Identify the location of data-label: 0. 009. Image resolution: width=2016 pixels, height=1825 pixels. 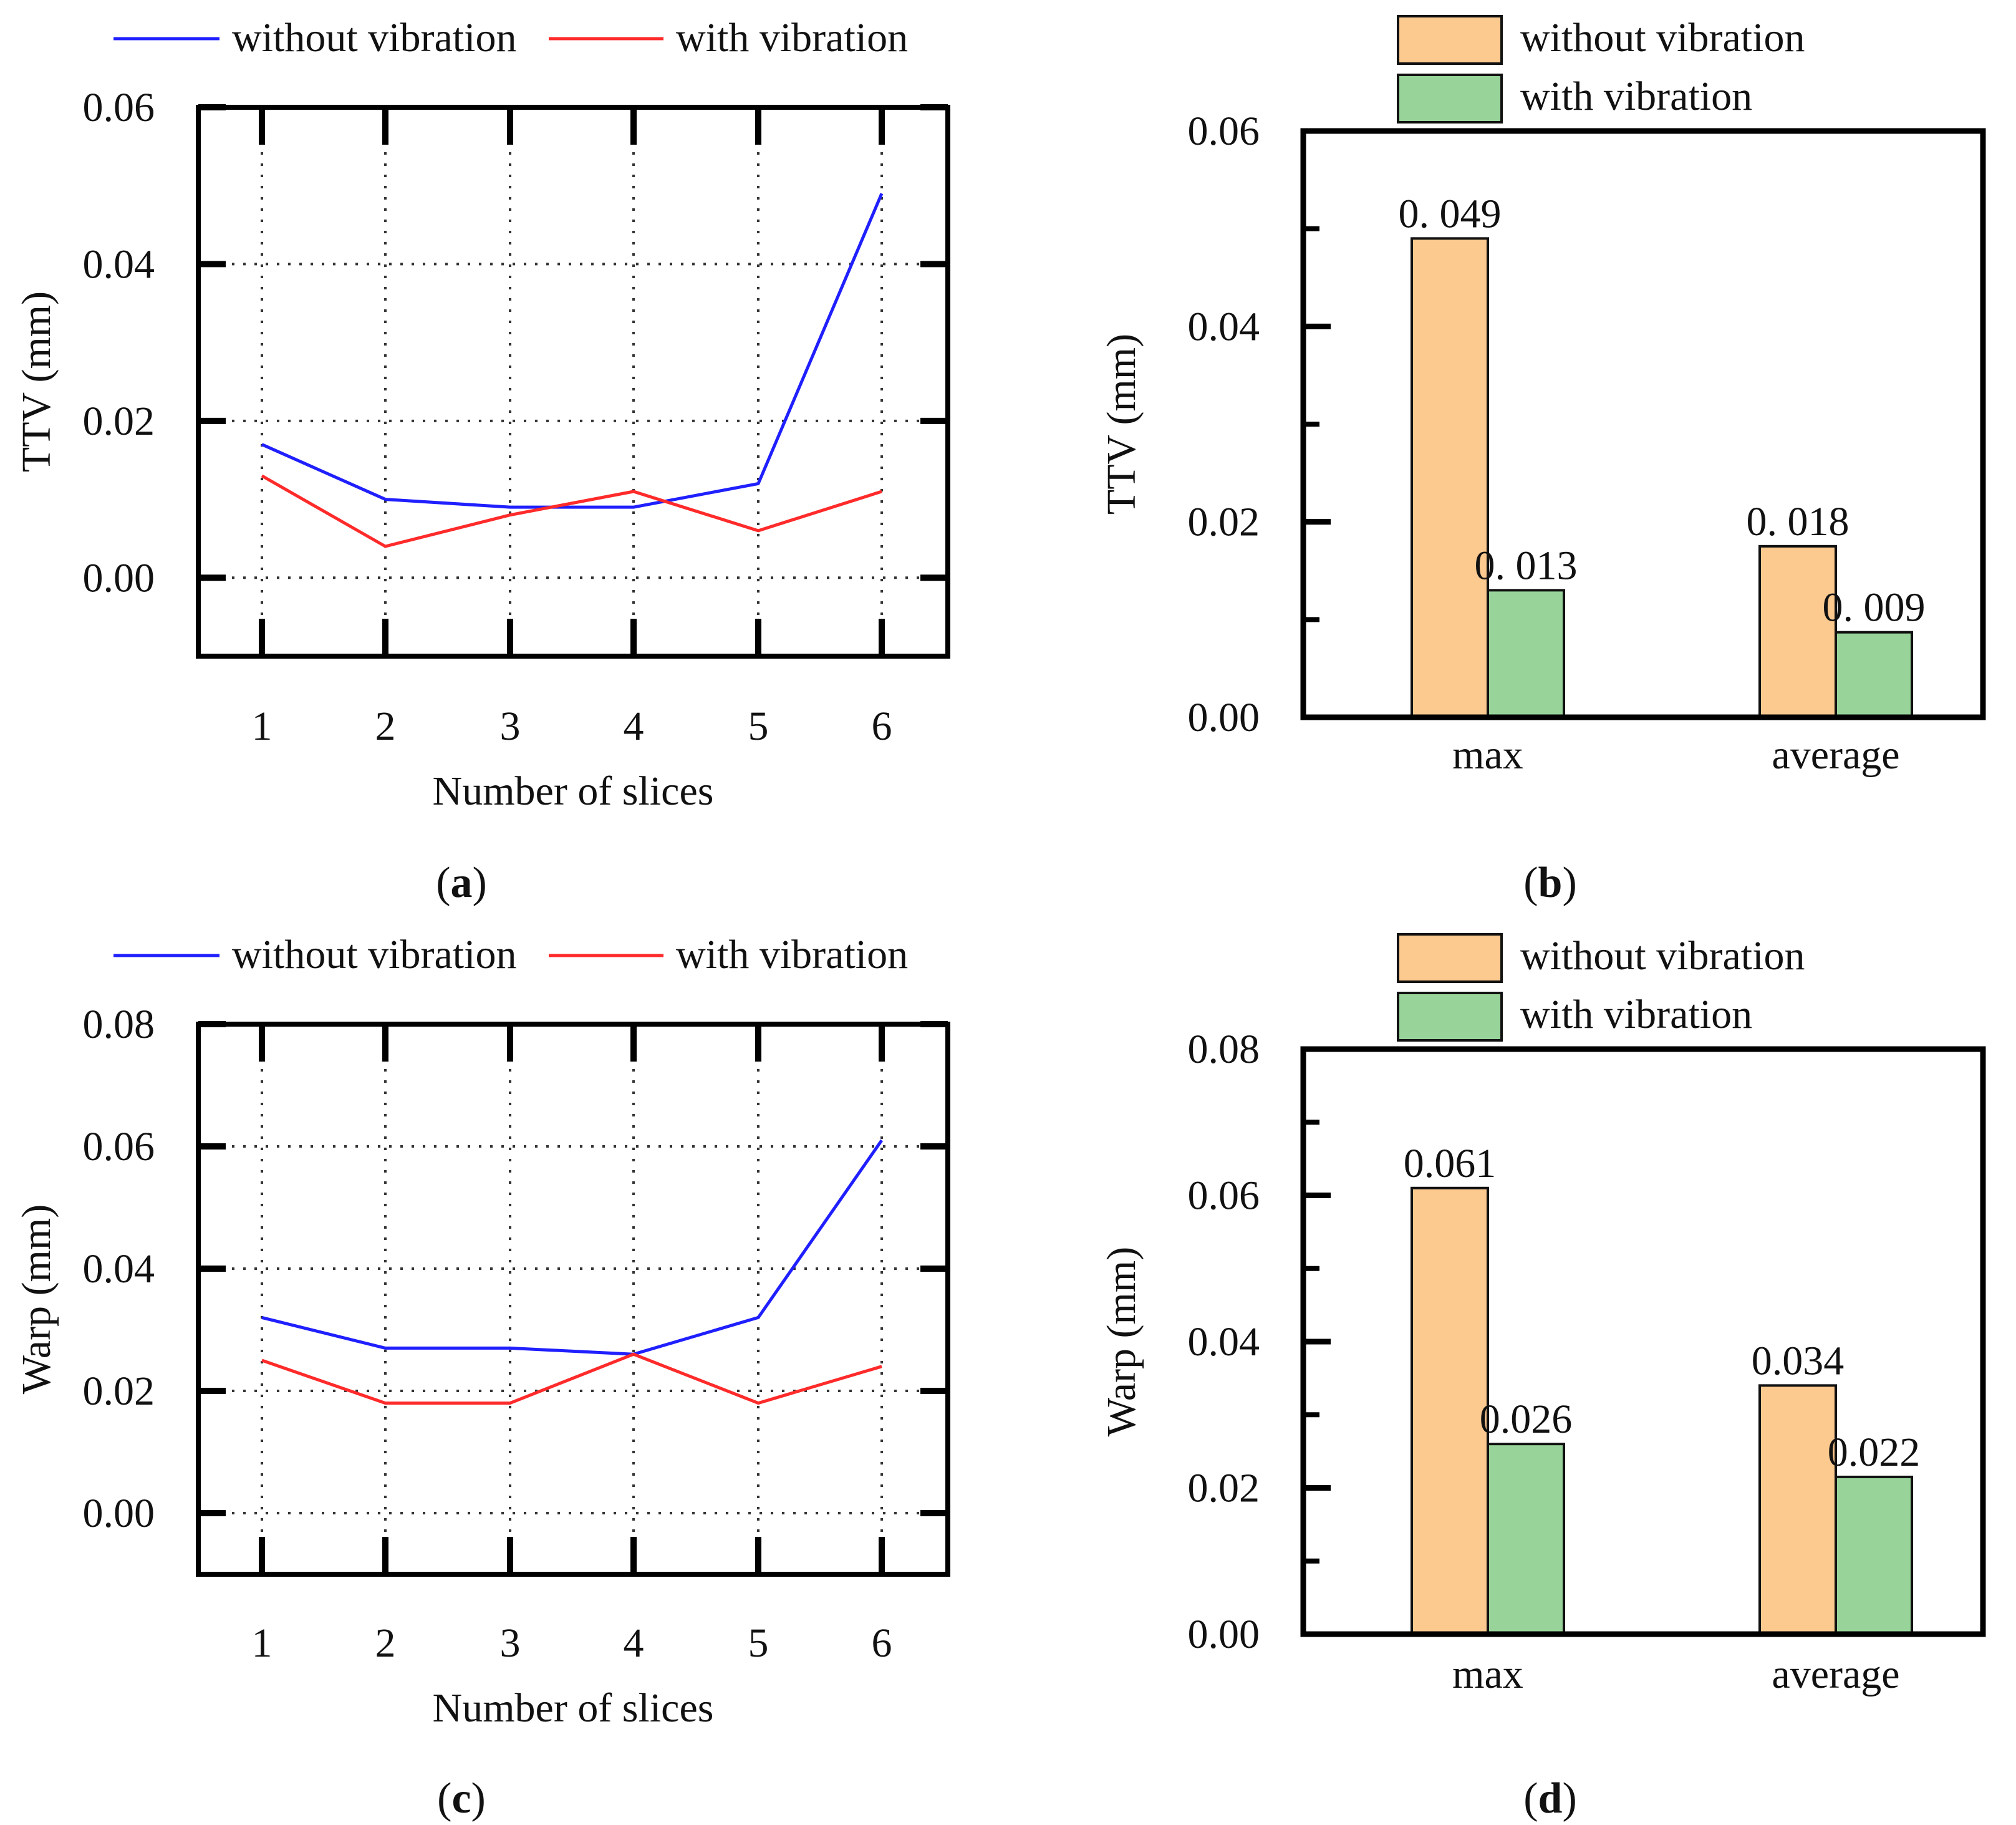
(1874, 608).